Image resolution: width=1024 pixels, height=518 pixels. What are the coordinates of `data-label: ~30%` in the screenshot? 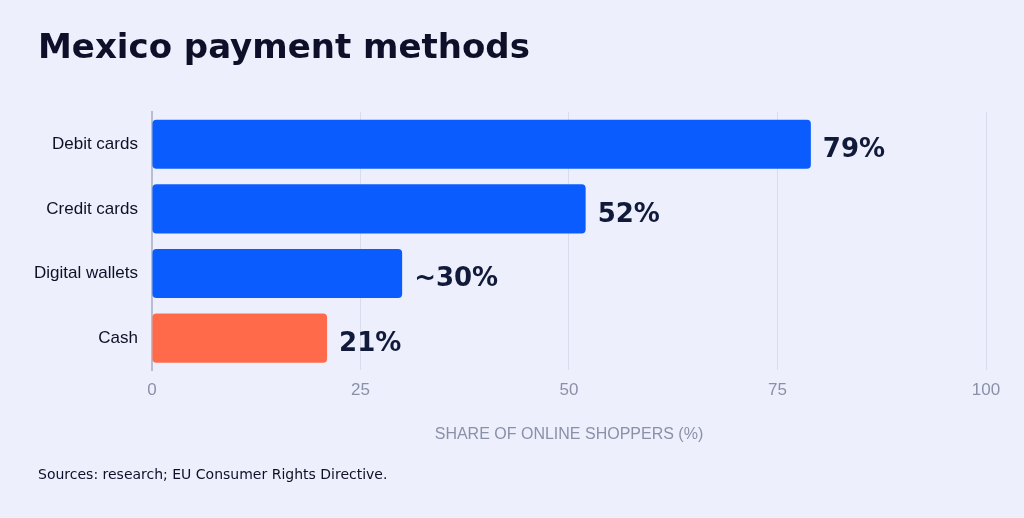 It's located at (456, 277).